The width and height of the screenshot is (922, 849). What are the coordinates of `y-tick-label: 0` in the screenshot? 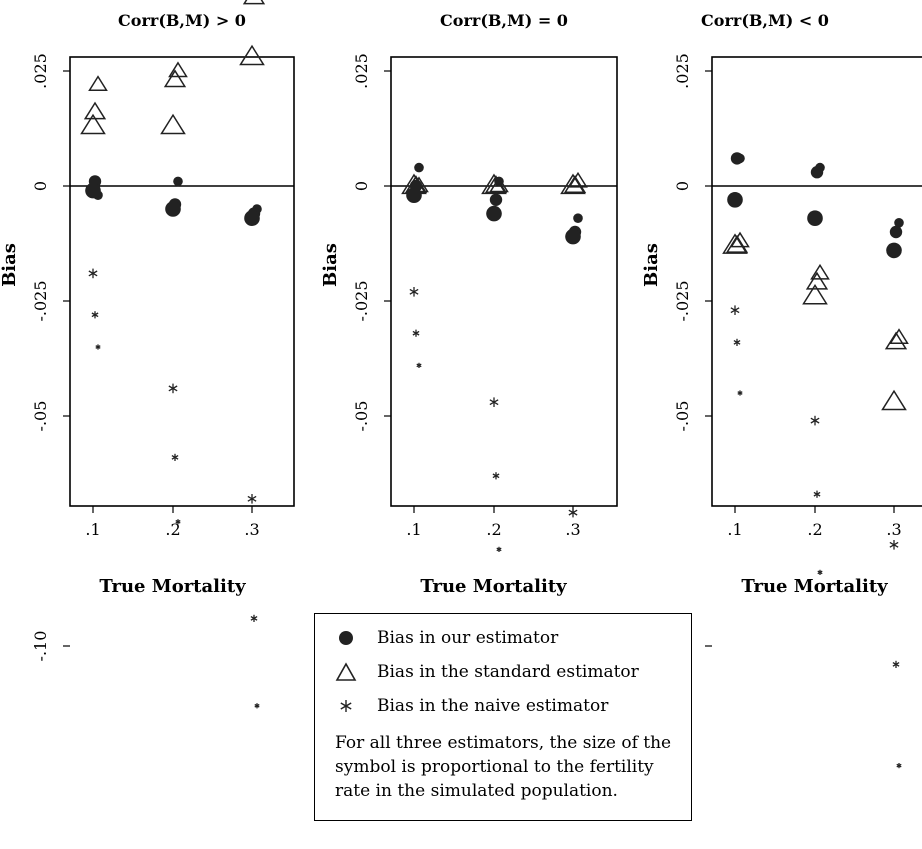 It's located at (361, 186).